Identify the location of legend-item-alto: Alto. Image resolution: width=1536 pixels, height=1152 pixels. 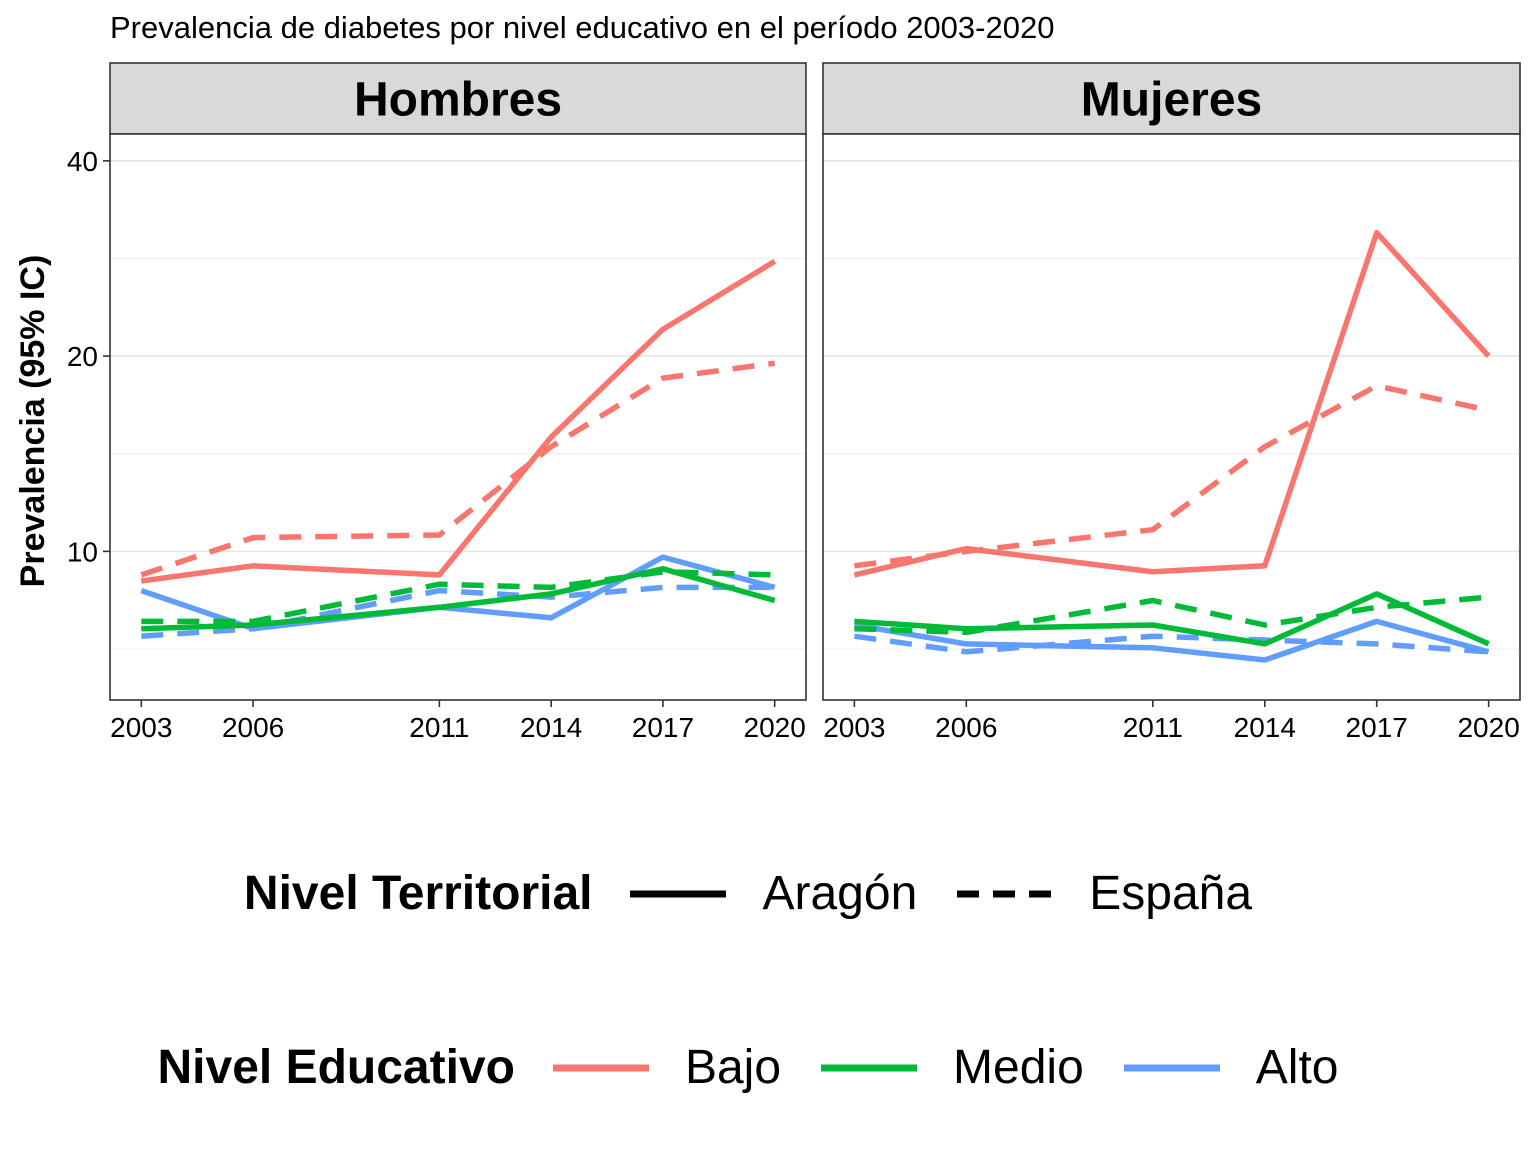
(1231, 1067).